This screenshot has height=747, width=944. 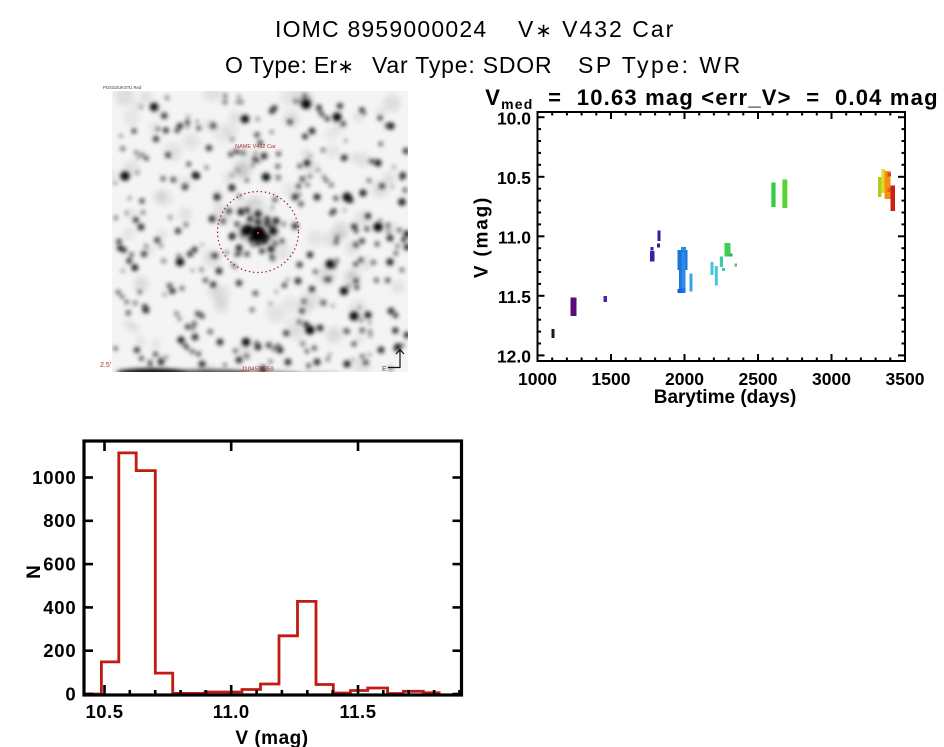 What do you see at coordinates (34, 572) in the screenshot?
I see `svg-text: N` at bounding box center [34, 572].